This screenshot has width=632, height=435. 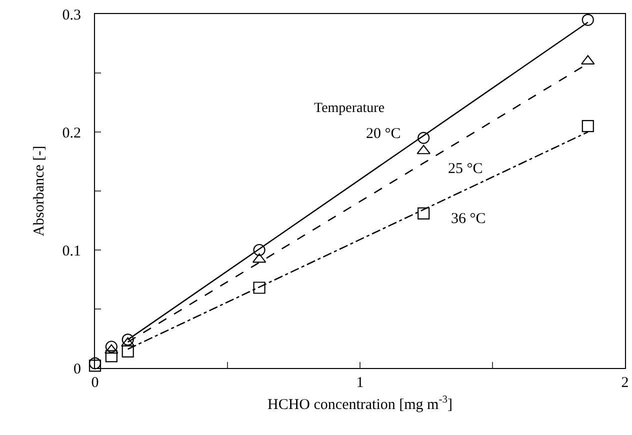 What do you see at coordinates (383, 134) in the screenshot?
I see `series-label: 20 °C` at bounding box center [383, 134].